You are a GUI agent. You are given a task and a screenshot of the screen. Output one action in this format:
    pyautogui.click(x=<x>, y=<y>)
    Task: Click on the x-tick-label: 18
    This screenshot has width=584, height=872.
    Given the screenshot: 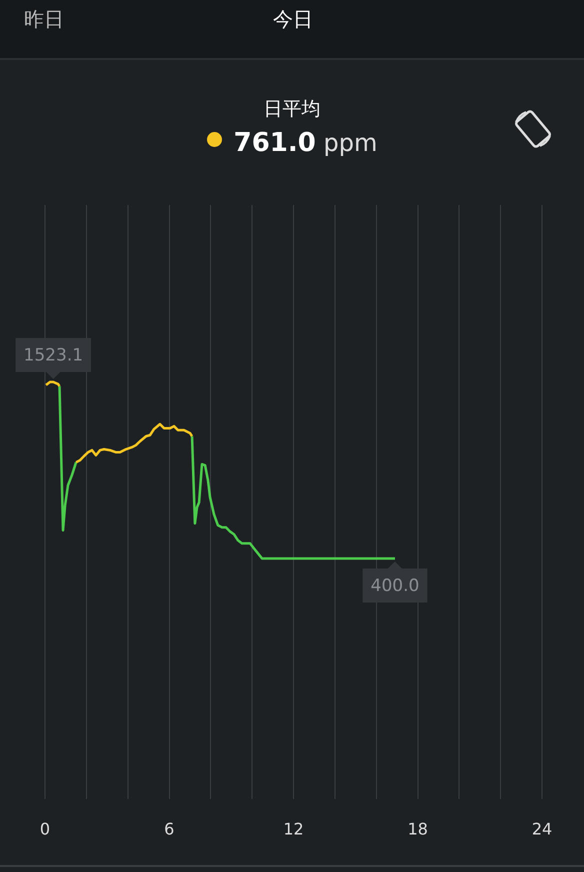 What is the action you would take?
    pyautogui.click(x=418, y=829)
    